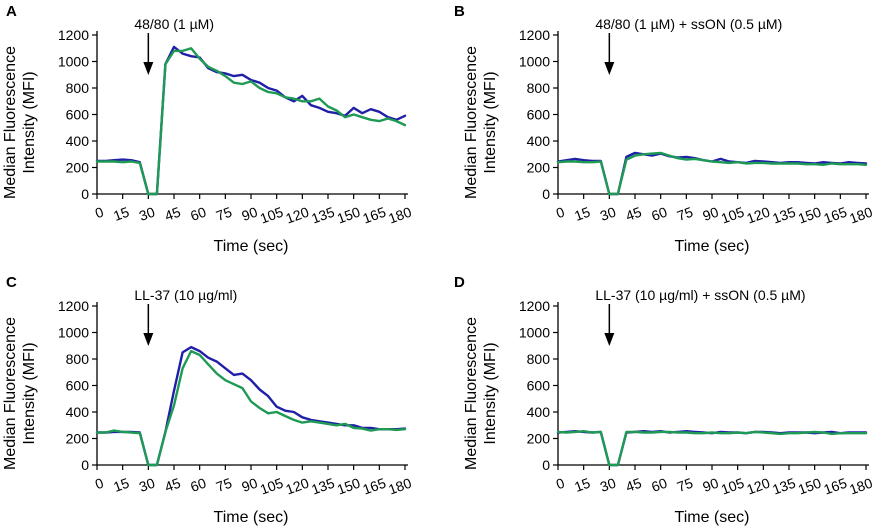 The image size is (872, 531). Describe the element at coordinates (11, 11) in the screenshot. I see `panel-letter: A` at that location.